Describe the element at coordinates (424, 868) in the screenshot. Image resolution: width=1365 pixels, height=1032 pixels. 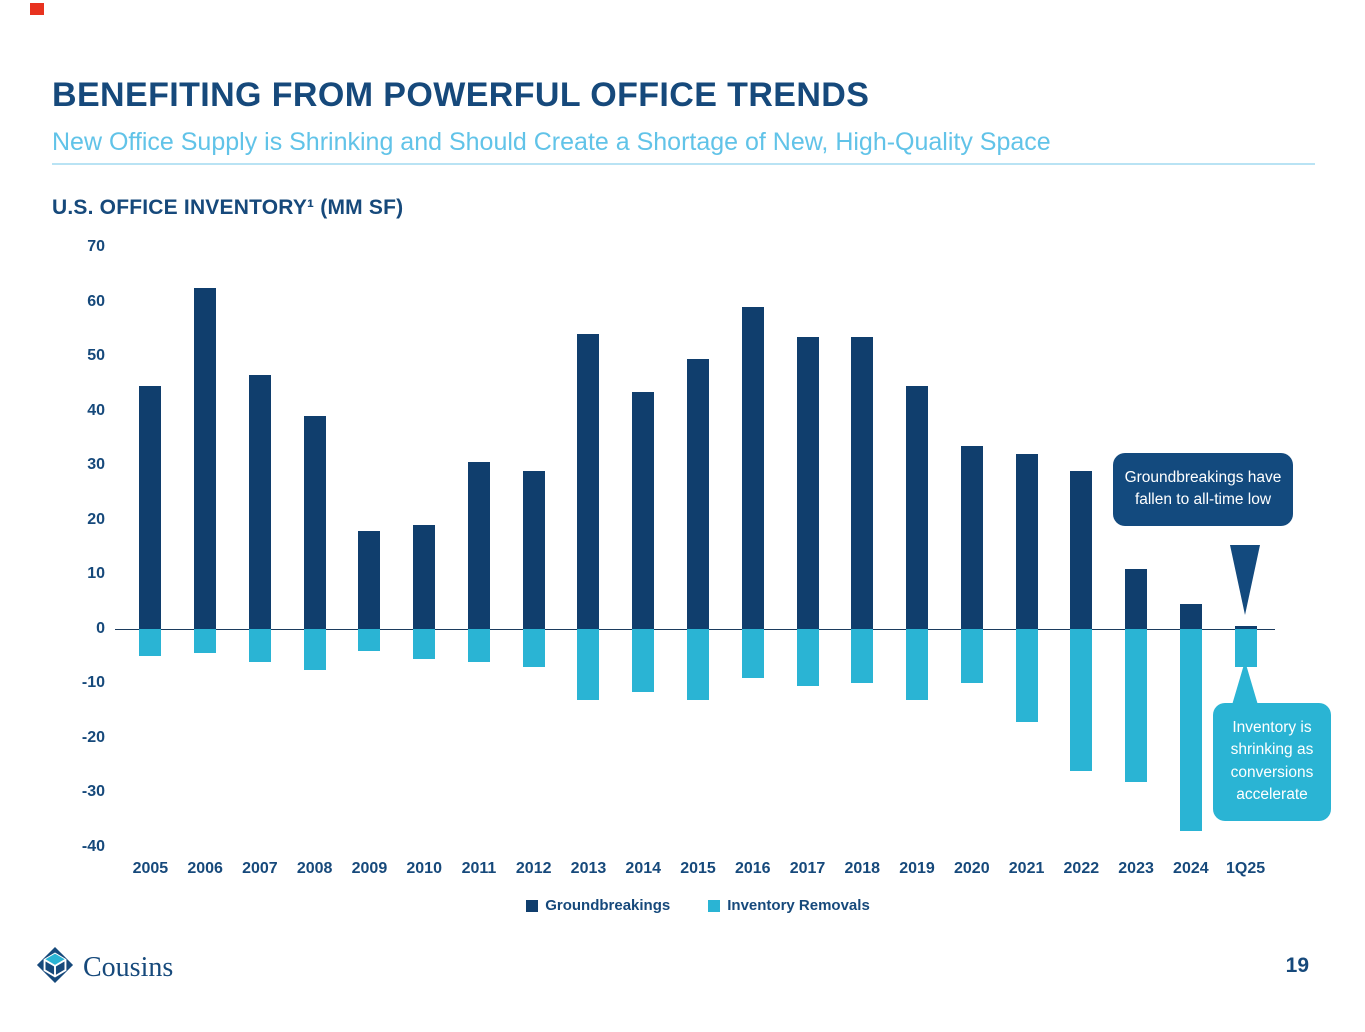
I see `x-tick-label: 2010` at that location.